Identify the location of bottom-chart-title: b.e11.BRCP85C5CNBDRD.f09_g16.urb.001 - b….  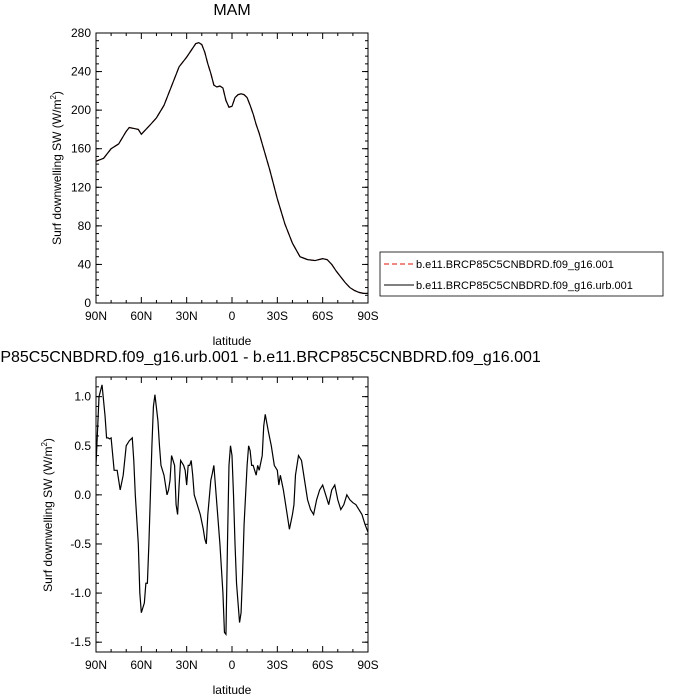
(270, 357).